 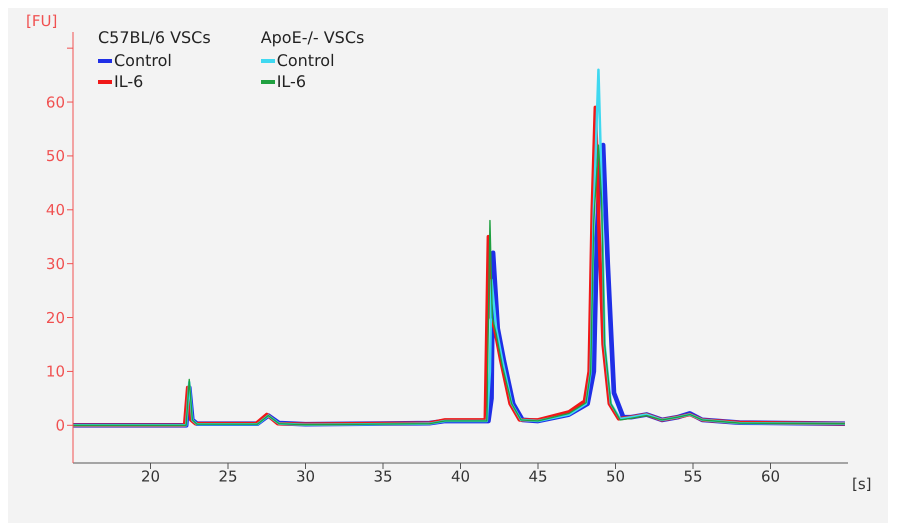 What do you see at coordinates (693, 477) in the screenshot?
I see `x-tick-label: 55` at bounding box center [693, 477].